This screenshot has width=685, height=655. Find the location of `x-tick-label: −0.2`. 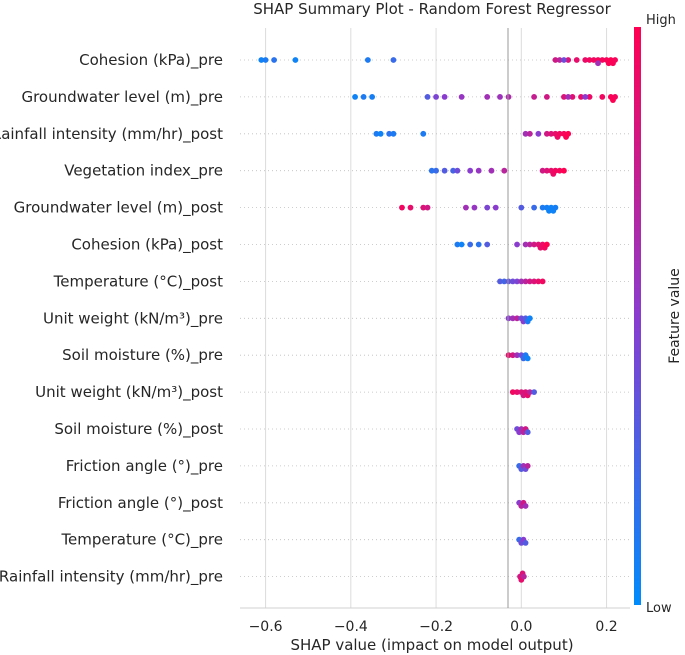

x-tick-label: −0.2 is located at coordinates (436, 627).